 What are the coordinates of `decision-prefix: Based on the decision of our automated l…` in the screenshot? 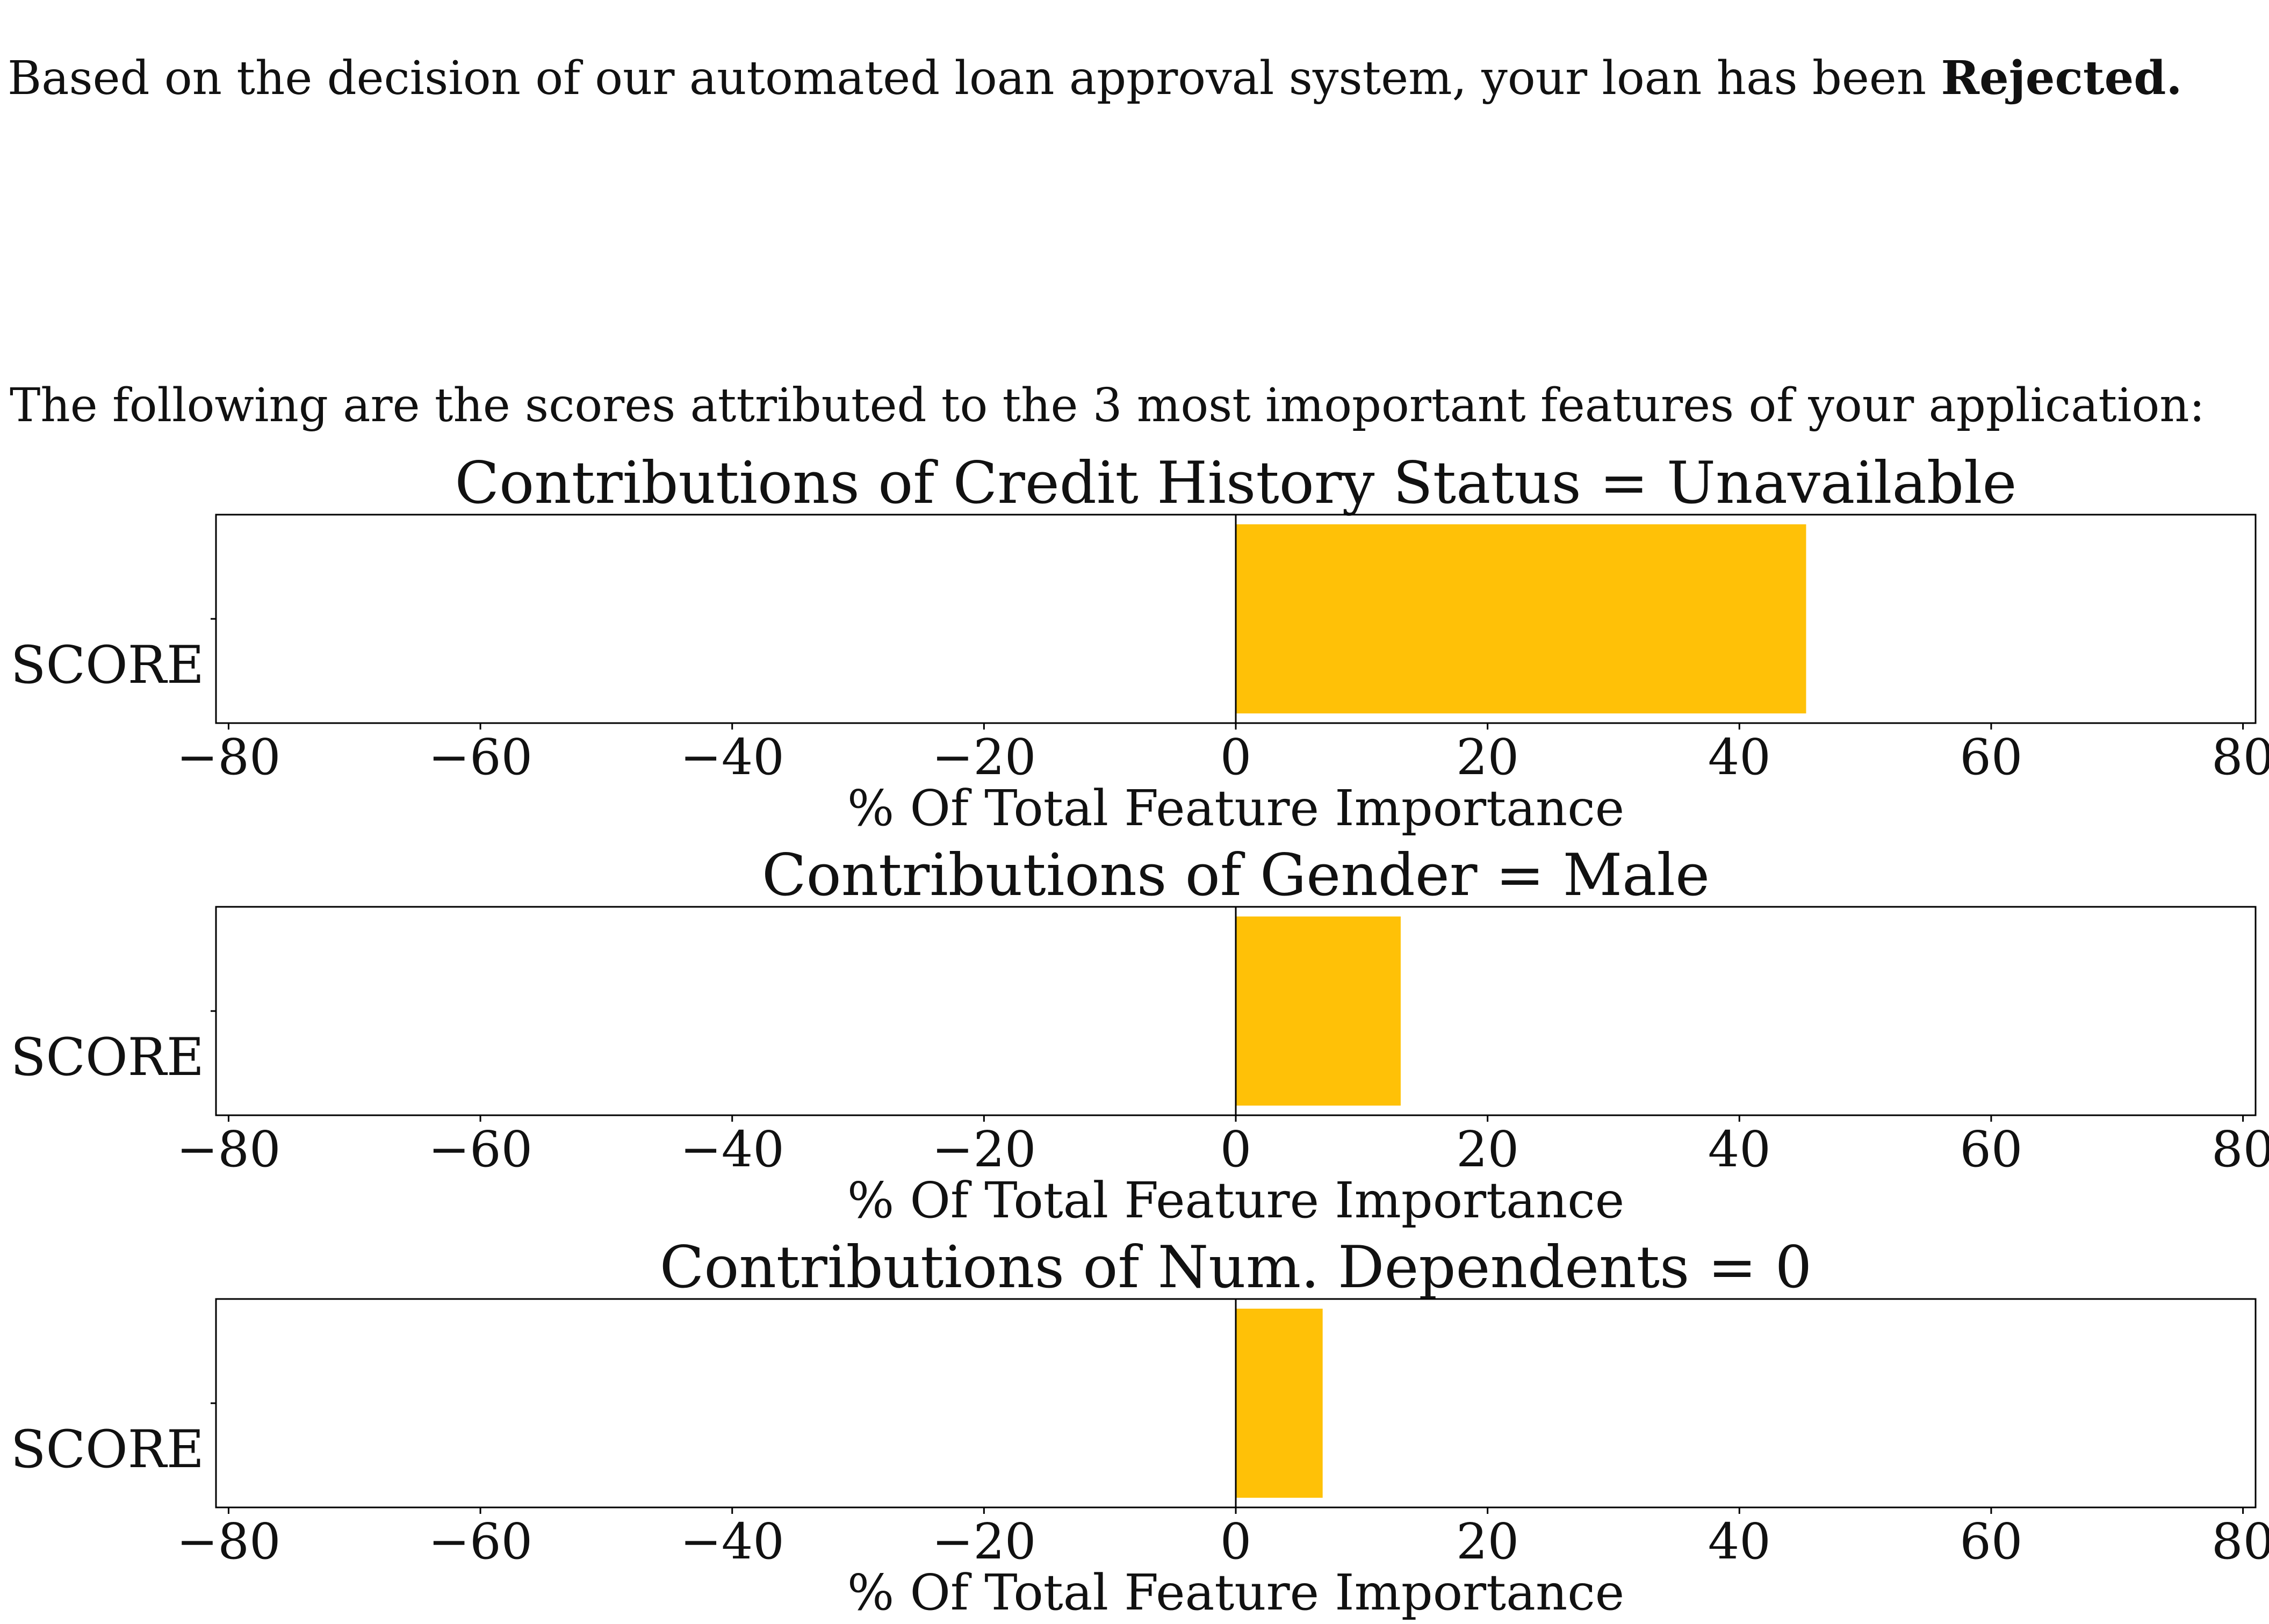 It's located at (974, 78).